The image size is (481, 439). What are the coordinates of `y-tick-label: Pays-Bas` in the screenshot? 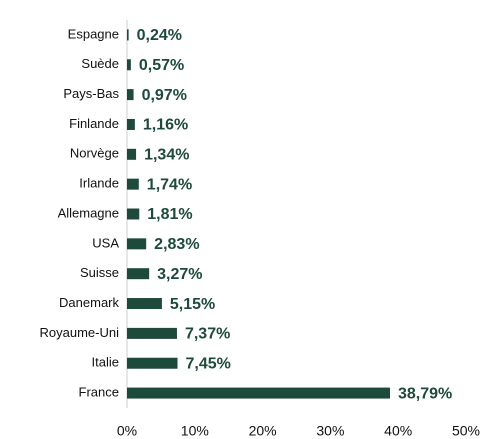 It's located at (91, 93).